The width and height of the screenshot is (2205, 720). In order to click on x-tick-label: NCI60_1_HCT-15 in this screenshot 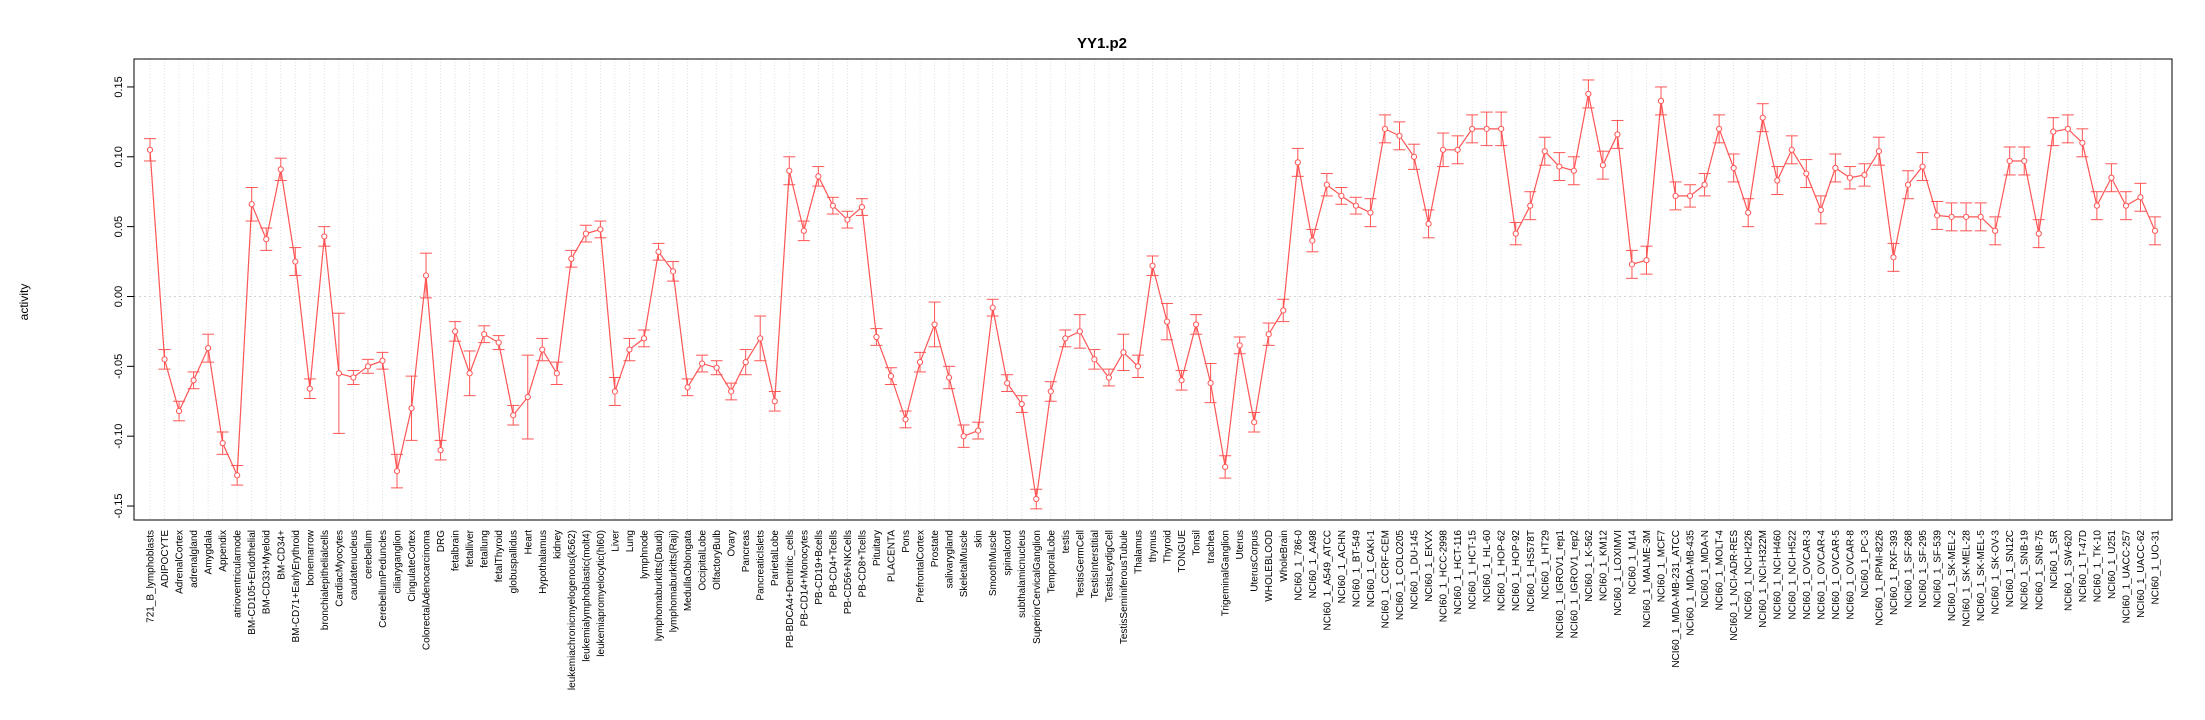, I will do `click(1473, 570)`.